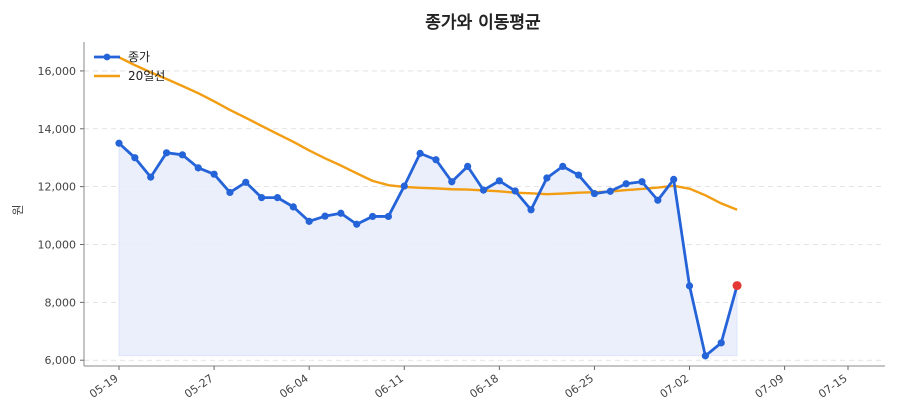  Describe the element at coordinates (294, 386) in the screenshot. I see `x-tick-label: 06-04` at that location.